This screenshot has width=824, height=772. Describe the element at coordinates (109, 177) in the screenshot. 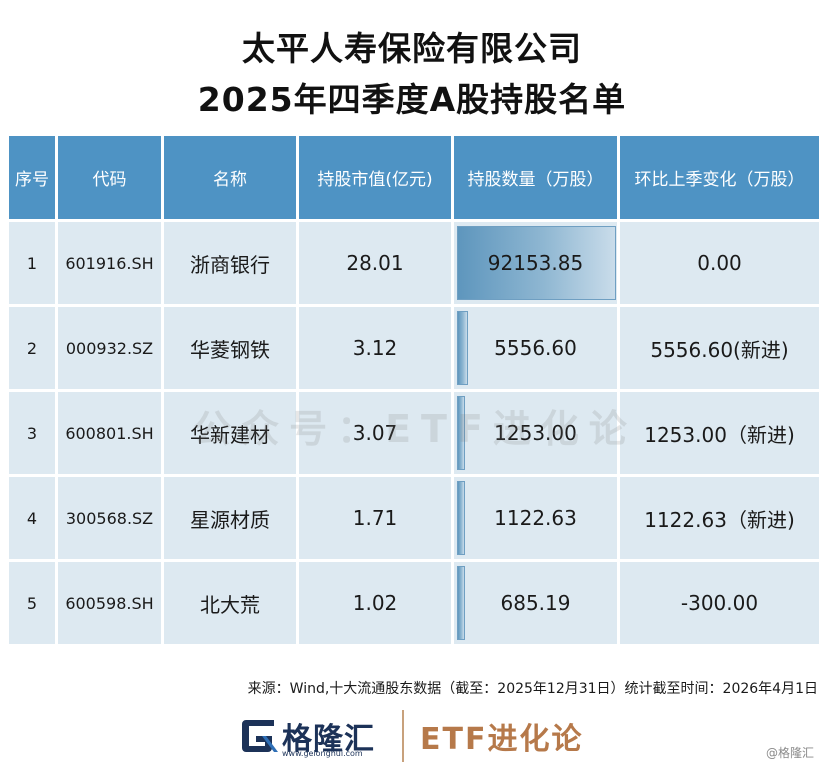

I see `header-code: 代码` at that location.